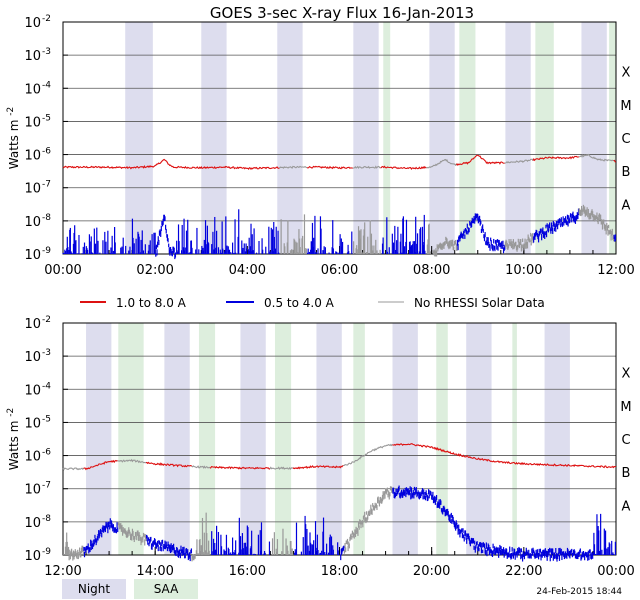  What do you see at coordinates (342, 13) in the screenshot?
I see `chart-title: GOES 3-sec X-ray Flux 16-Jan-2013` at bounding box center [342, 13].